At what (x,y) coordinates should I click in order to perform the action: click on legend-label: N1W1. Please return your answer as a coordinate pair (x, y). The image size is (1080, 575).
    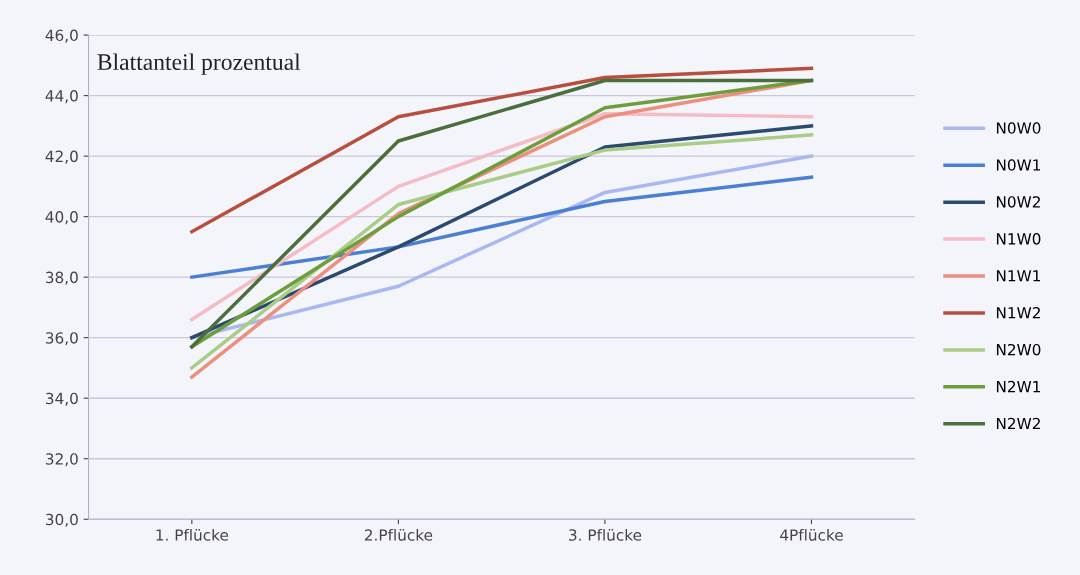
    Looking at the image, I should click on (1018, 276).